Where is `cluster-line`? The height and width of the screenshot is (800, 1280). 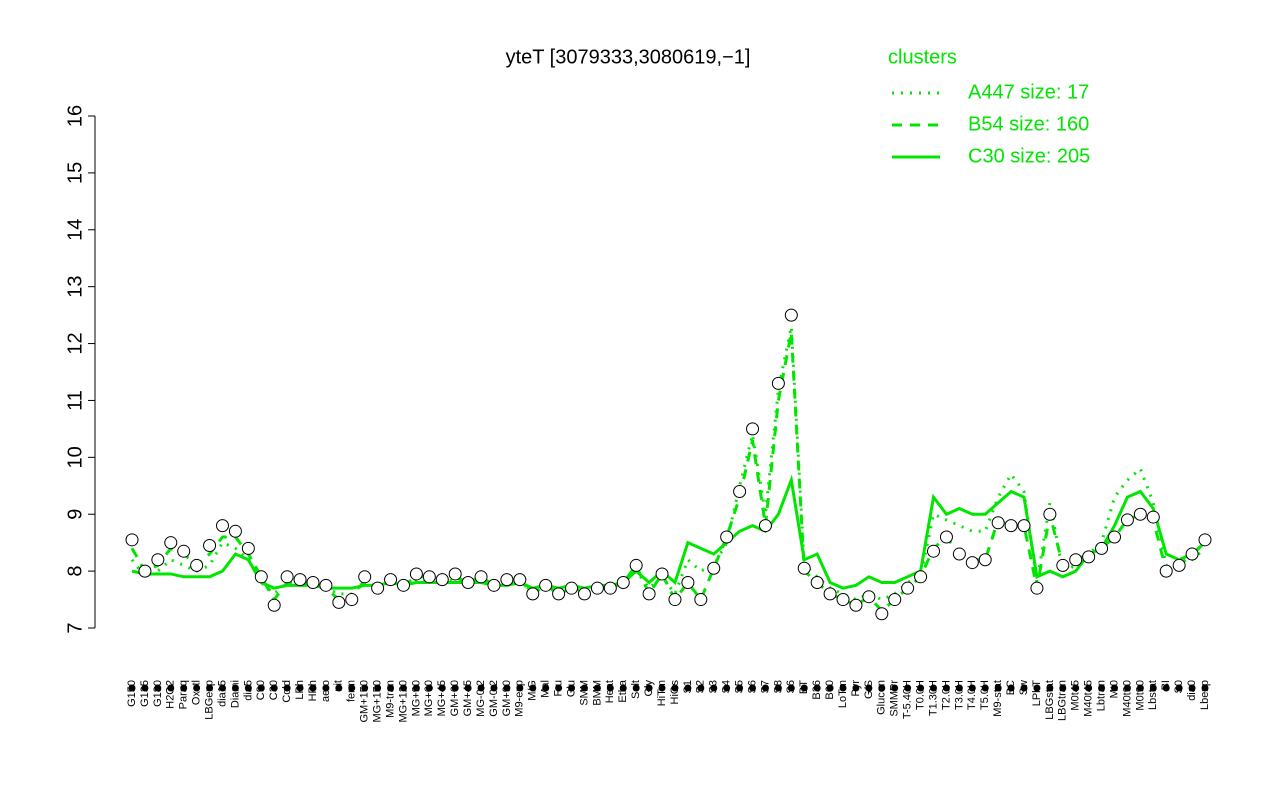
cluster-line is located at coordinates (668, 532).